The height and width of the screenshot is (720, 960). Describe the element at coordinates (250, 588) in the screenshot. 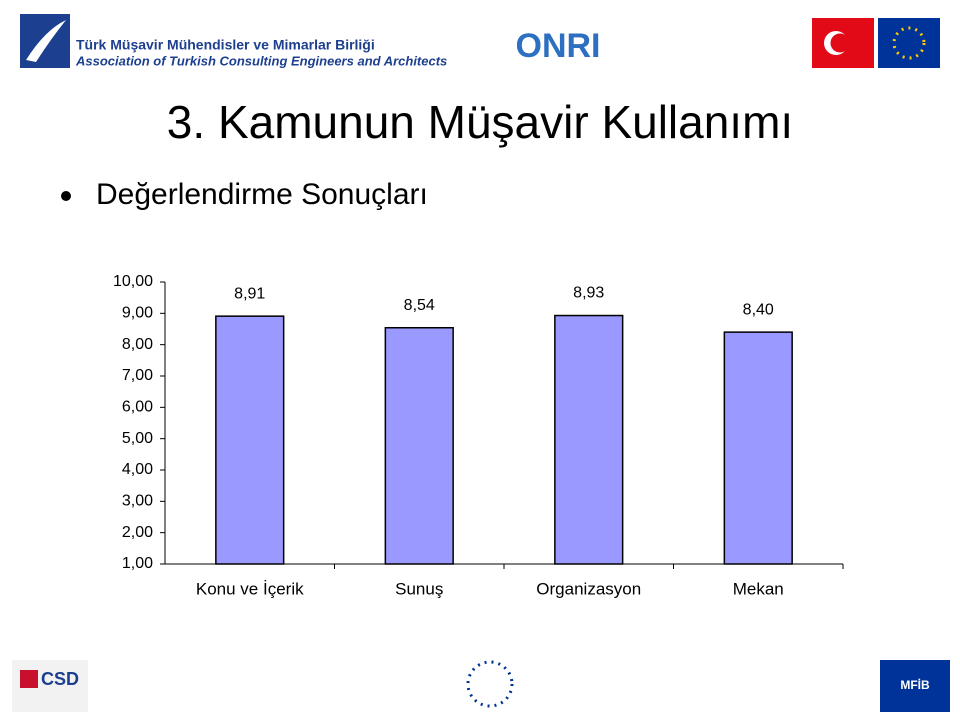

I see `x-tick-label: Konu ve İçerik` at that location.